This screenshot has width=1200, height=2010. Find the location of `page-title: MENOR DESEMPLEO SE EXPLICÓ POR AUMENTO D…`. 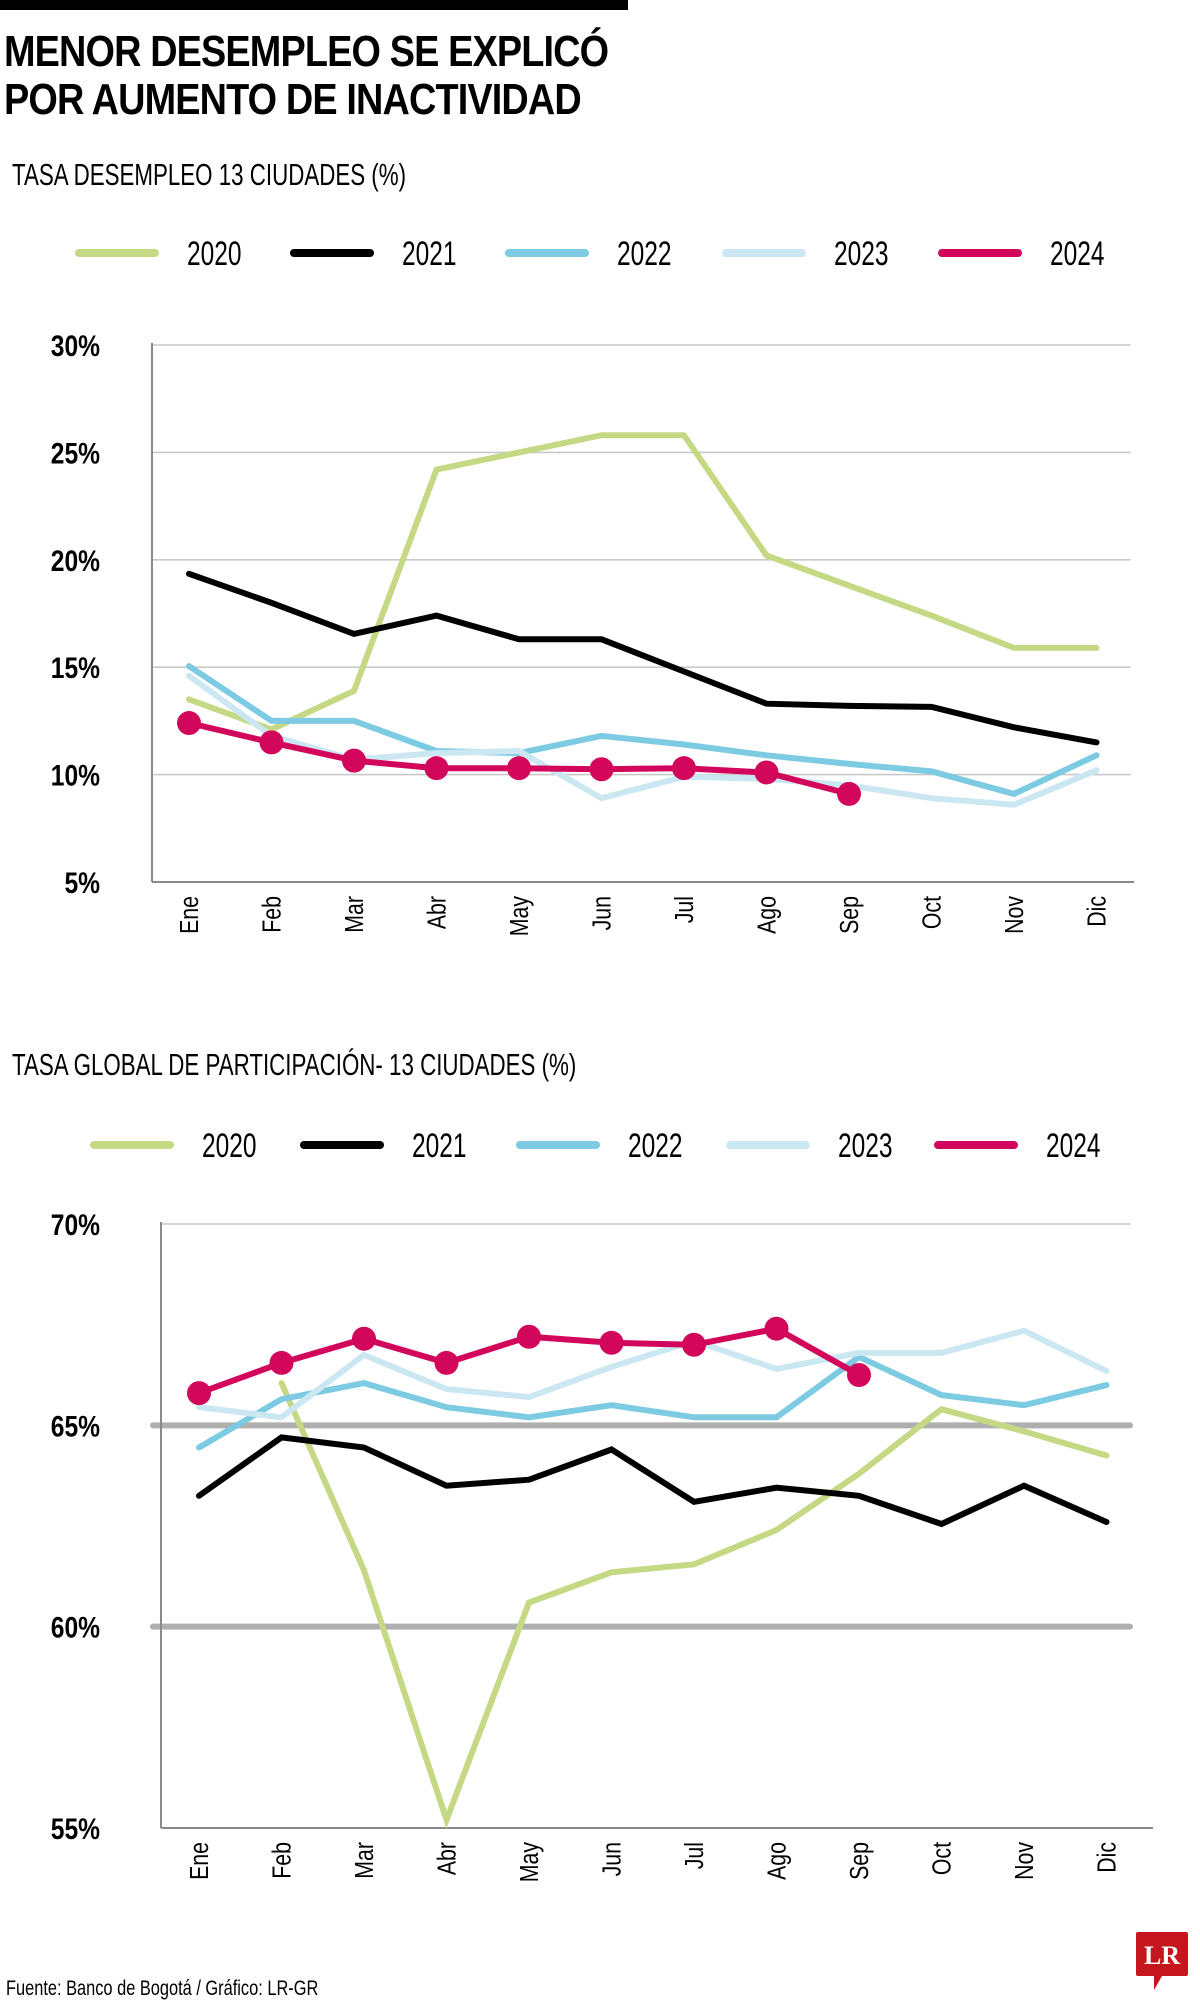

page-title: MENOR DESEMPLEO SE EXPLICÓ POR AUMENTO D… is located at coordinates (306, 75).